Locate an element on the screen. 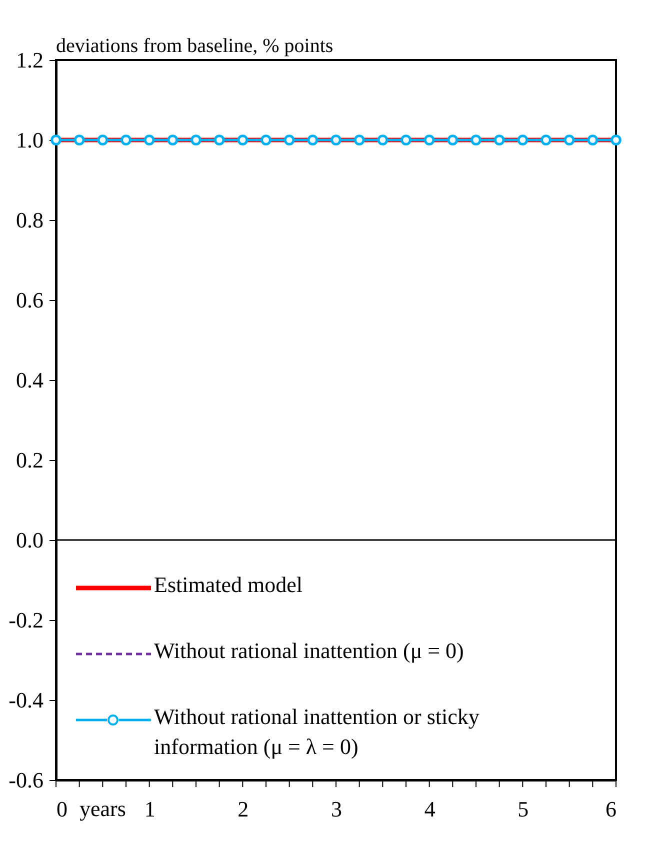  y-axis-title: deviations from baseline, % points is located at coordinates (195, 46).